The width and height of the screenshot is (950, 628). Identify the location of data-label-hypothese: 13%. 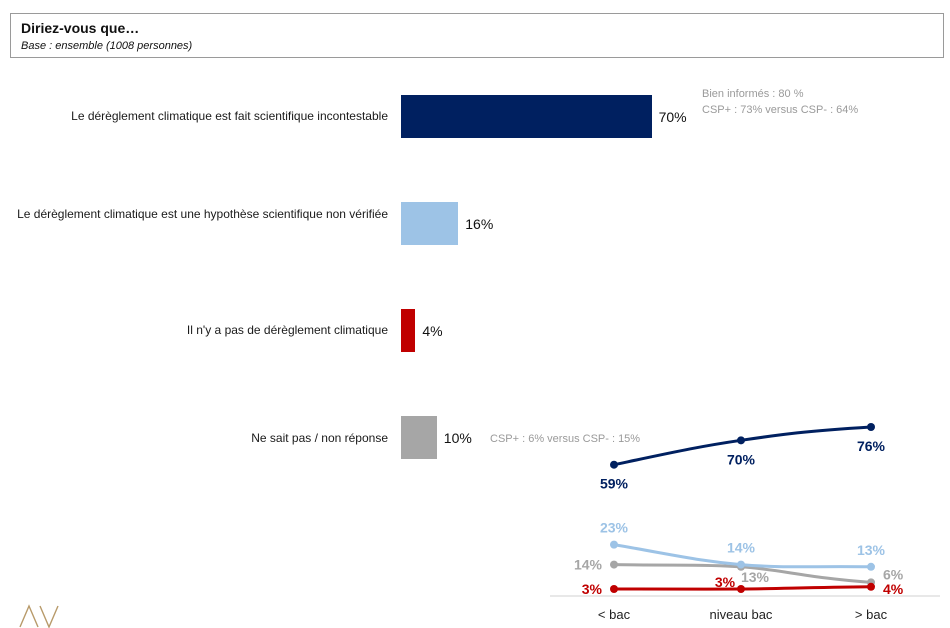
(871, 550).